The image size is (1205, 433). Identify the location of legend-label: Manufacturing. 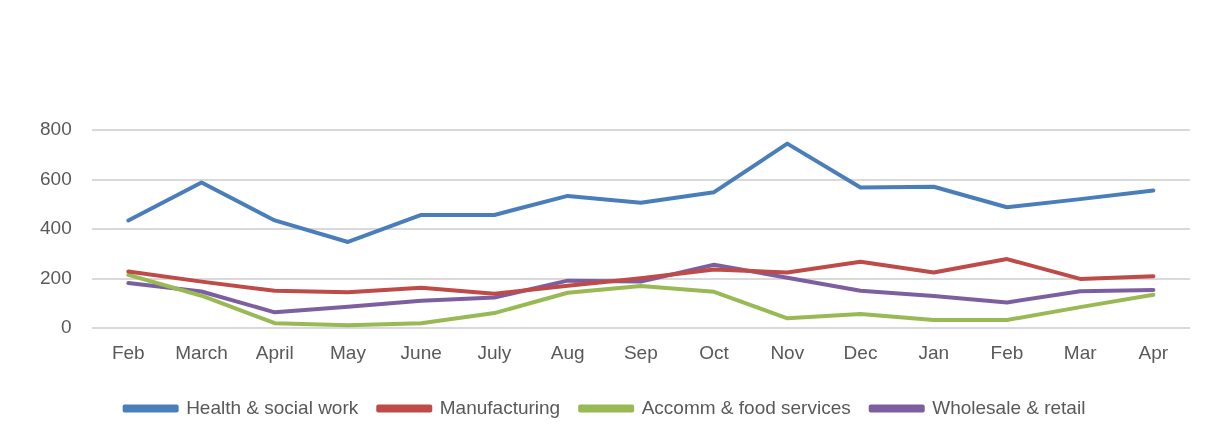
(500, 407).